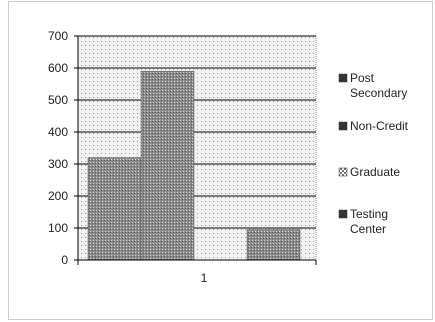 The height and width of the screenshot is (322, 435). What do you see at coordinates (204, 278) in the screenshot?
I see `x-tick-label: 1` at bounding box center [204, 278].